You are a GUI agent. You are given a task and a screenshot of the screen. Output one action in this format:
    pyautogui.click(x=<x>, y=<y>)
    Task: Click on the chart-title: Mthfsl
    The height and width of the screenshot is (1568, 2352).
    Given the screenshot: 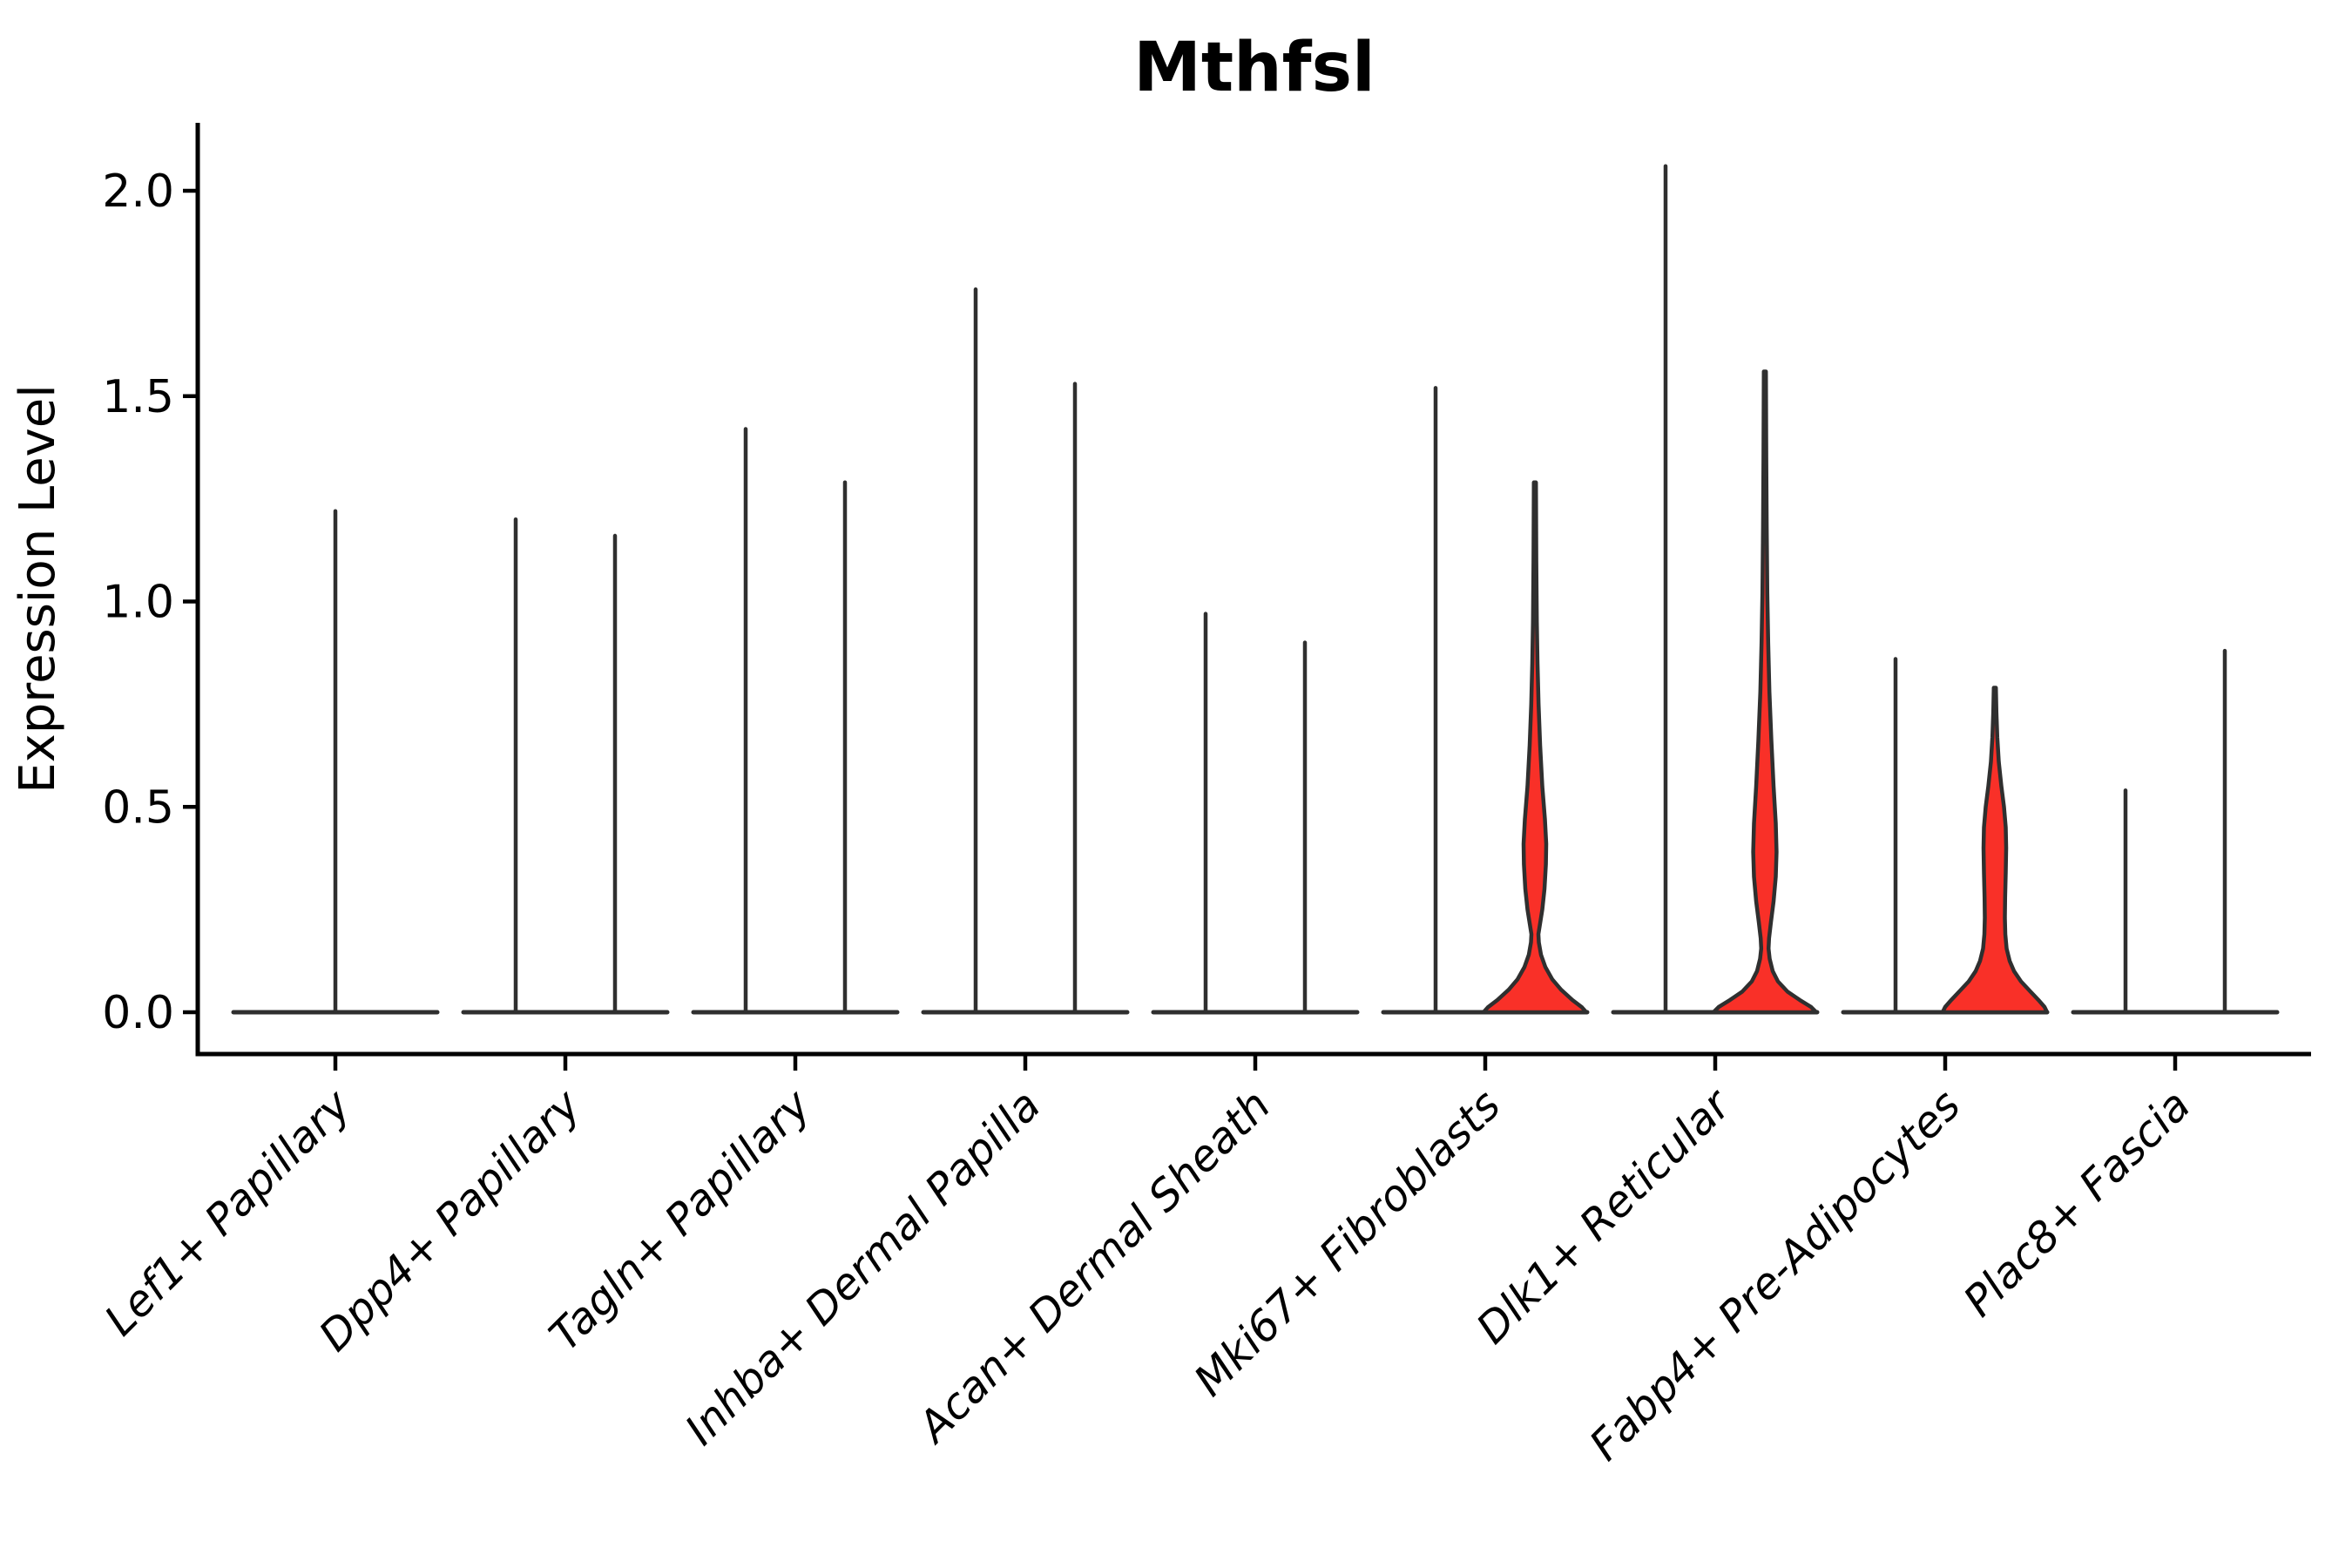 What is the action you would take?
    pyautogui.click(x=1254, y=68)
    